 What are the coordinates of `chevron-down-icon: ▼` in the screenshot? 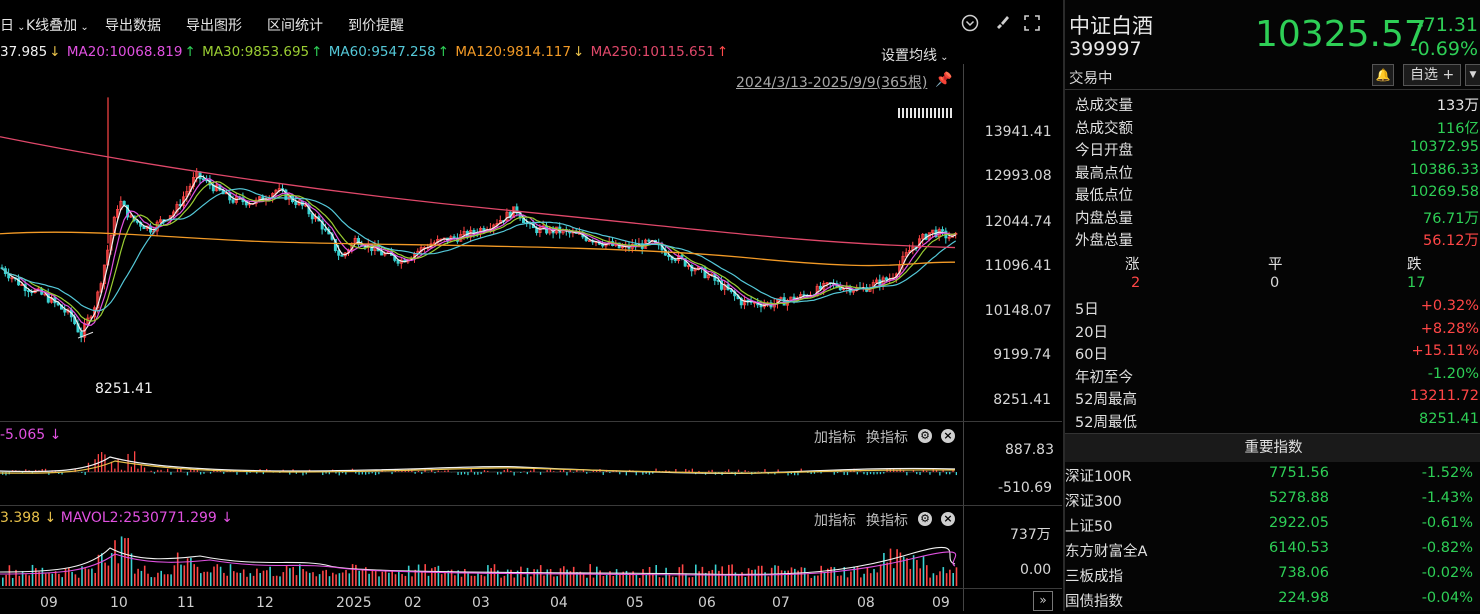 It's located at (1472, 75).